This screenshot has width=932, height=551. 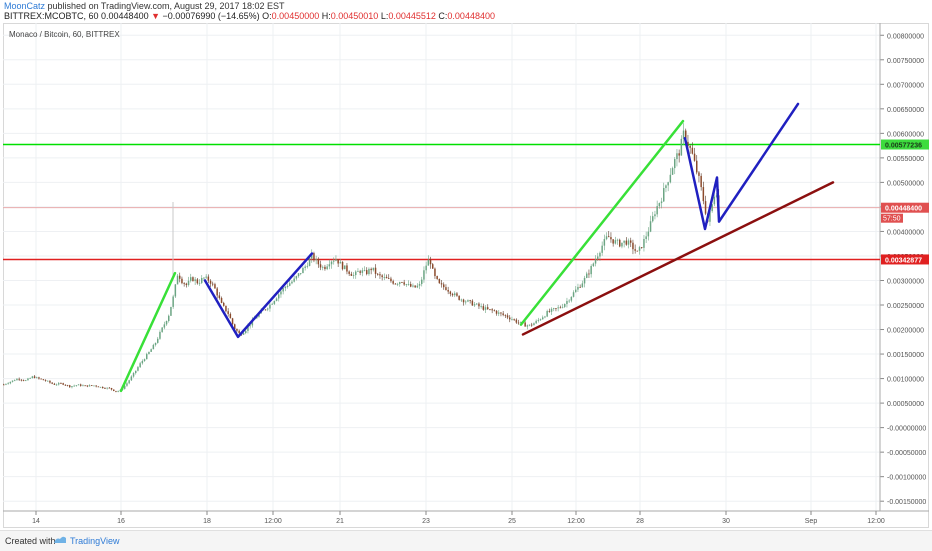 I want to click on x-tick-label: 12:00, so click(x=876, y=521).